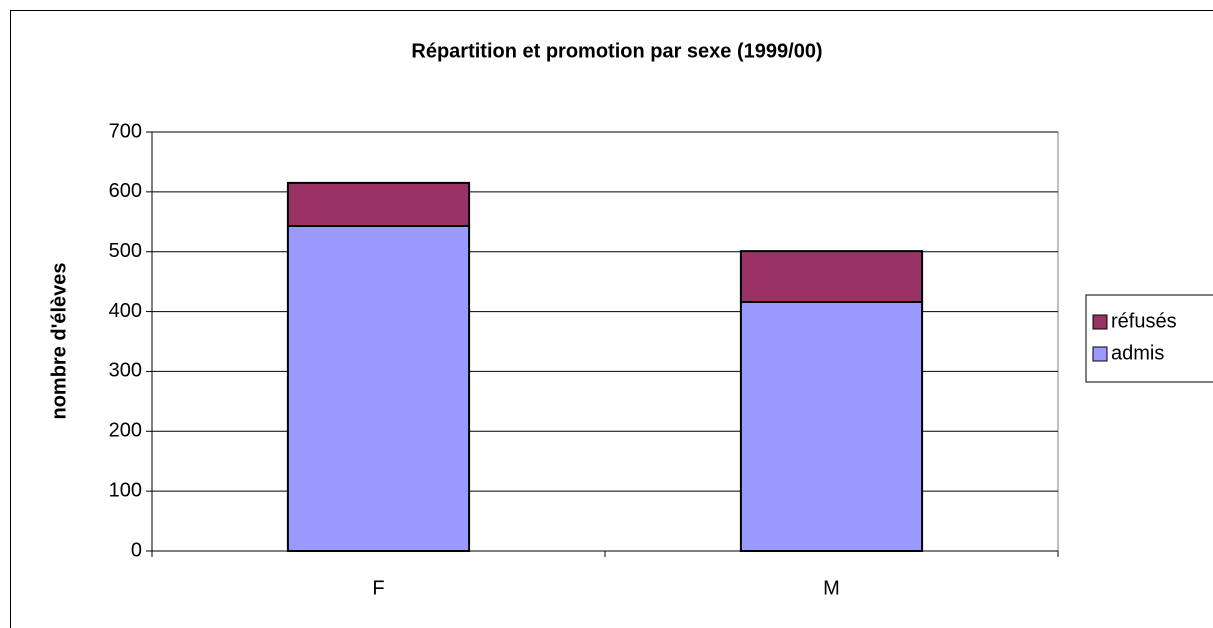  What do you see at coordinates (831, 588) in the screenshot?
I see `x-tick-label: M` at bounding box center [831, 588].